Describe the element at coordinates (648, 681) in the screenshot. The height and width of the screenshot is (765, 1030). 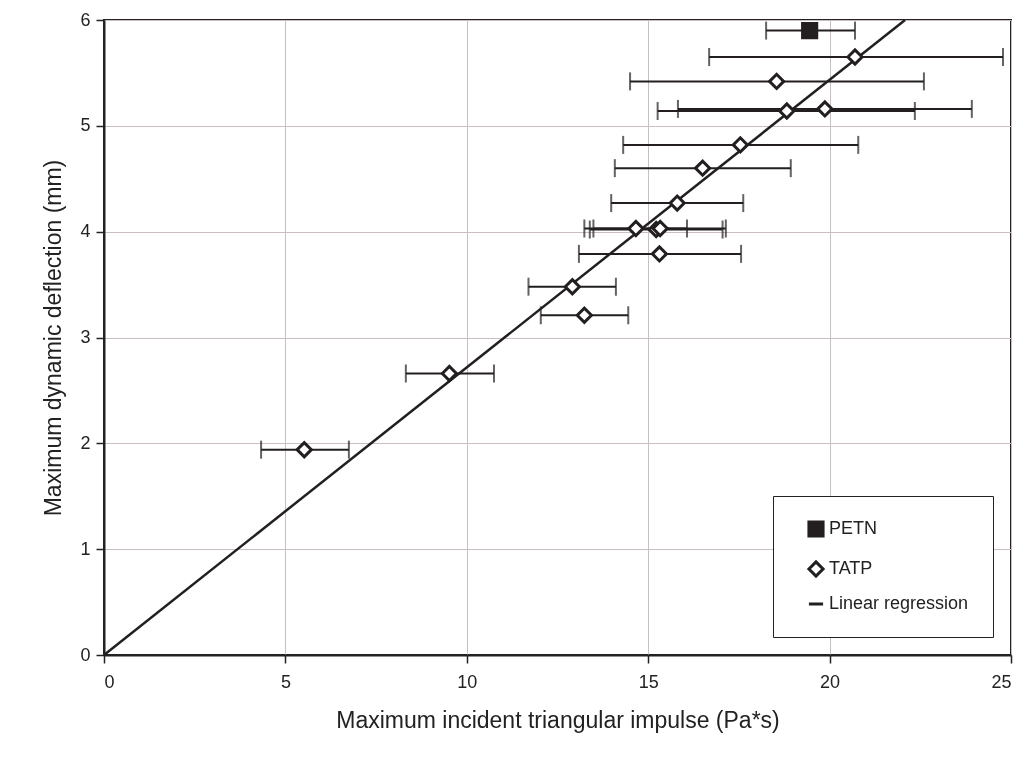
I see `x-tick-label: 15` at that location.